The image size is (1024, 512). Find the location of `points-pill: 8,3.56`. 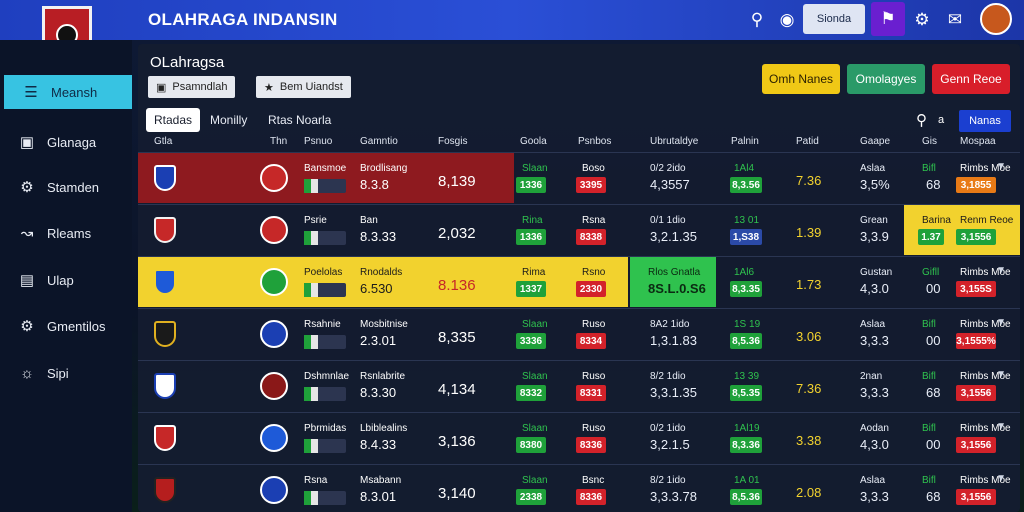

points-pill: 8,3.56 is located at coordinates (746, 185).